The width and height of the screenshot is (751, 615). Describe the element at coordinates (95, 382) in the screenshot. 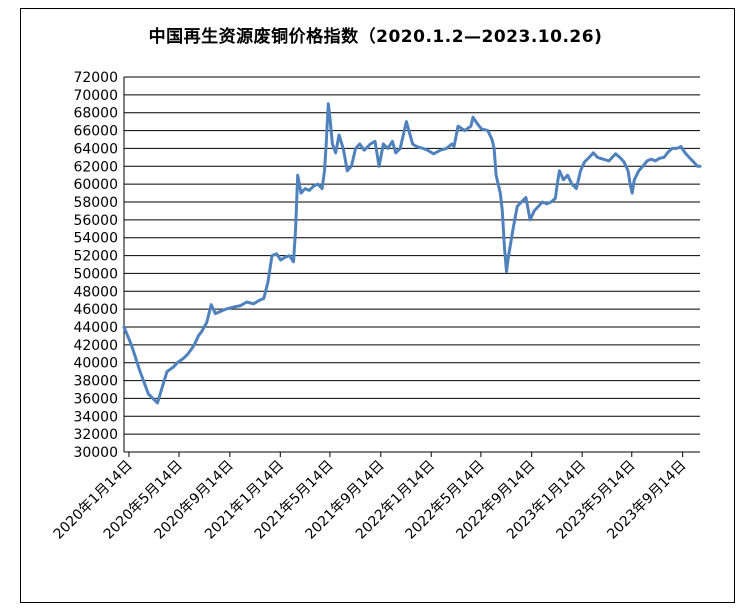

I see `y-tick-label: 38000` at that location.